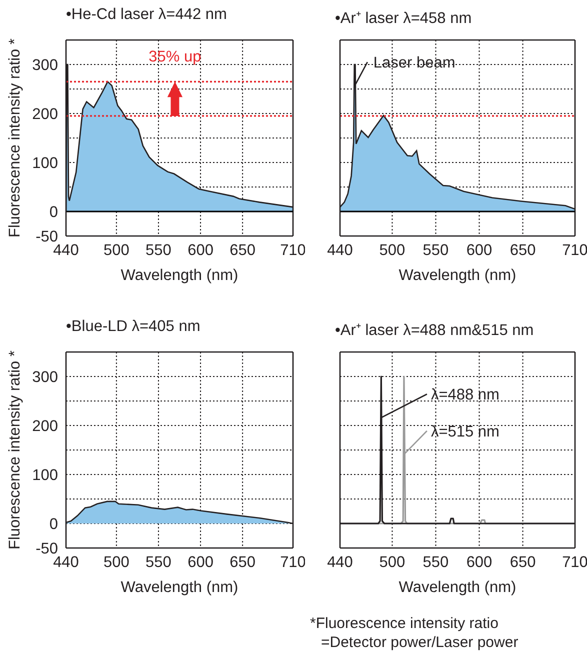  I want to click on annotation: 35% up, so click(175, 57).